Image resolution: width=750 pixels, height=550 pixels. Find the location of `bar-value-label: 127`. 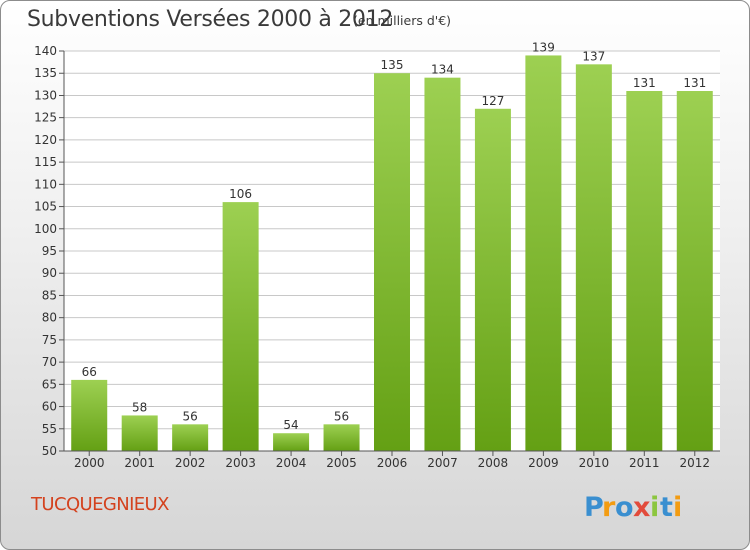

bar-value-label: 127 is located at coordinates (492, 101).